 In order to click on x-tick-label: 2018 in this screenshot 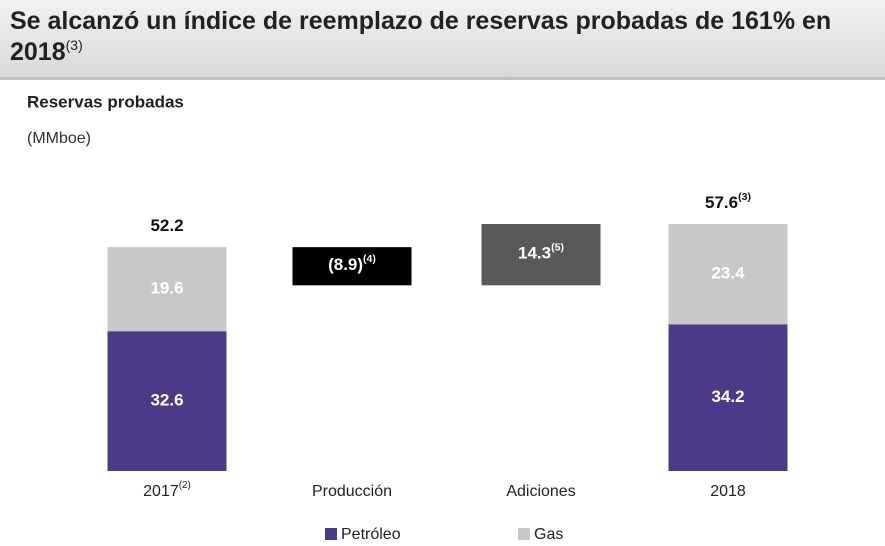, I will do `click(728, 491)`.